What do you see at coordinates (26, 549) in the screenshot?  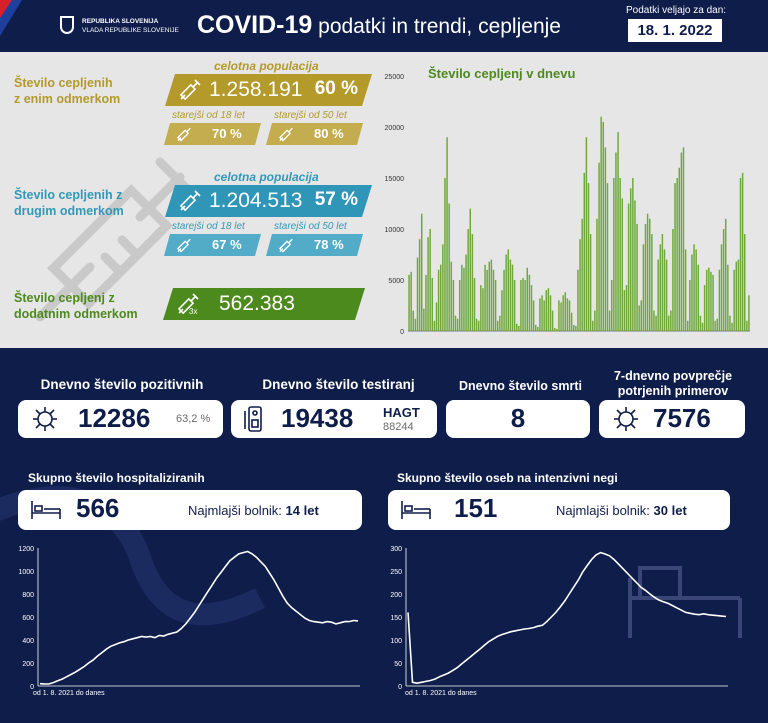 I see `y-tick-label: 1200` at bounding box center [26, 549].